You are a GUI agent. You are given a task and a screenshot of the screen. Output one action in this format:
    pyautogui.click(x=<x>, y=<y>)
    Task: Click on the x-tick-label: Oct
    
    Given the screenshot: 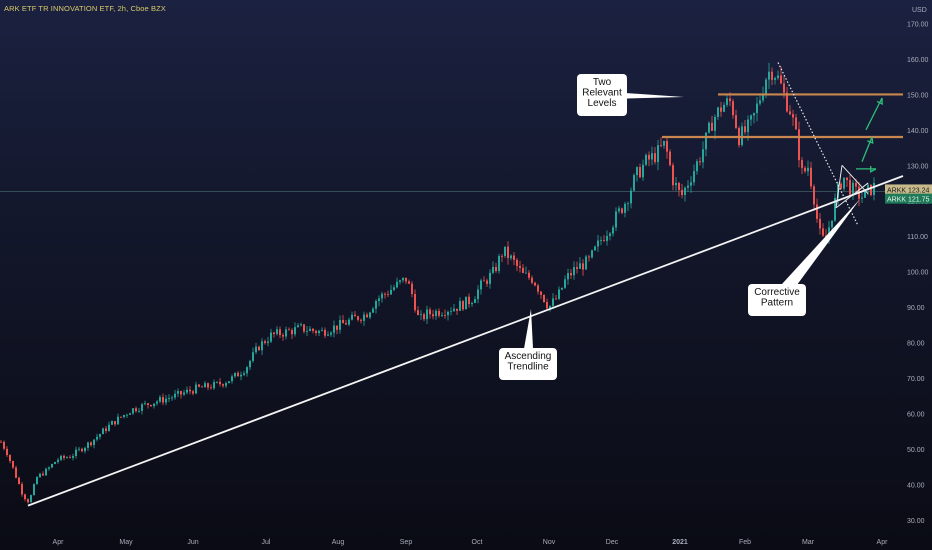 What is the action you would take?
    pyautogui.click(x=477, y=542)
    